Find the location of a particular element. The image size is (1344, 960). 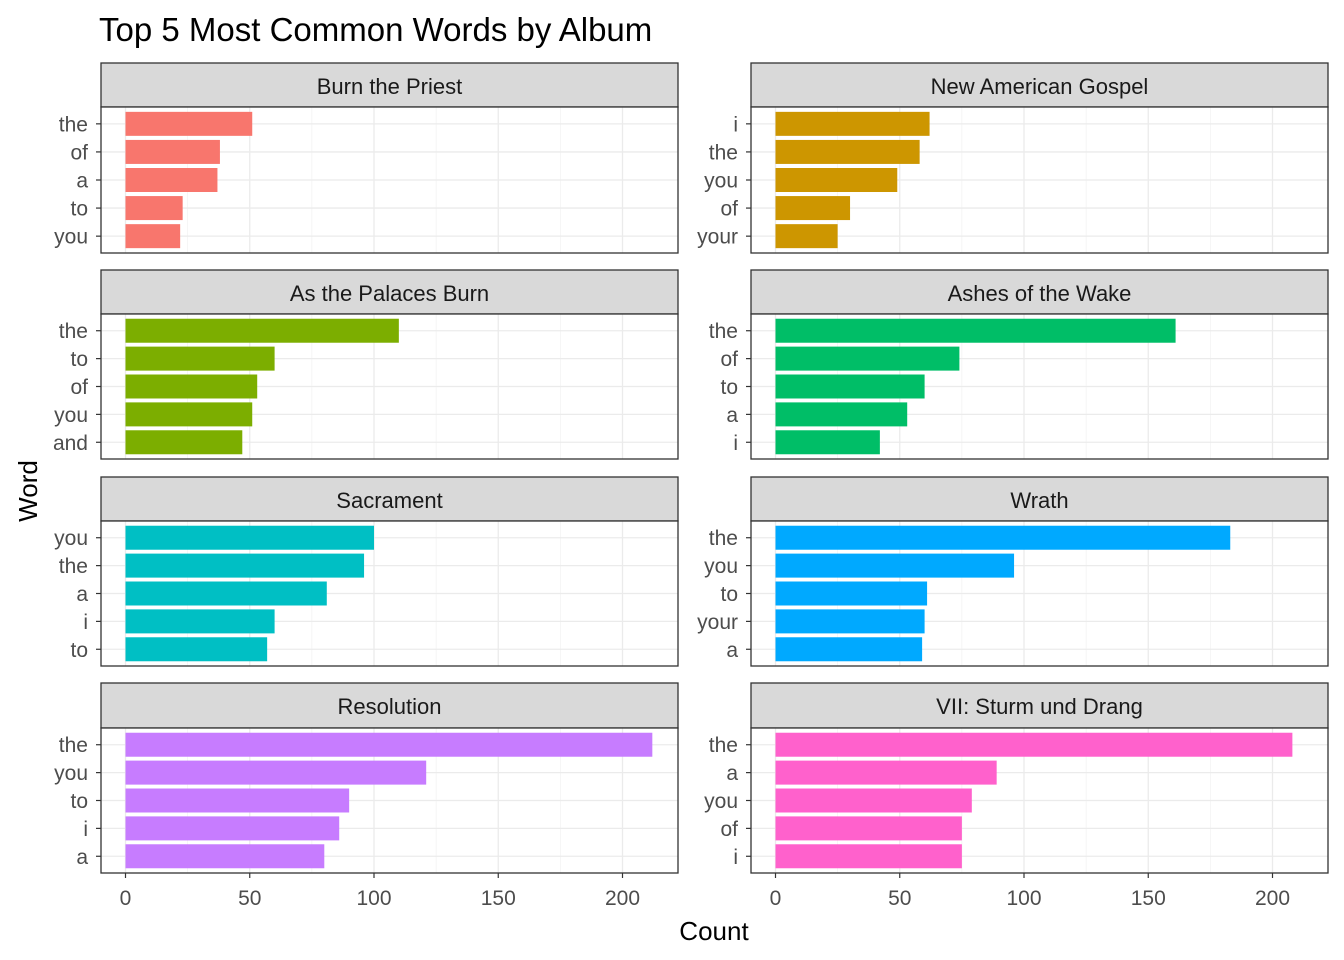

panel: As the Palaces Burn the to of you and is located at coordinates (366, 364).